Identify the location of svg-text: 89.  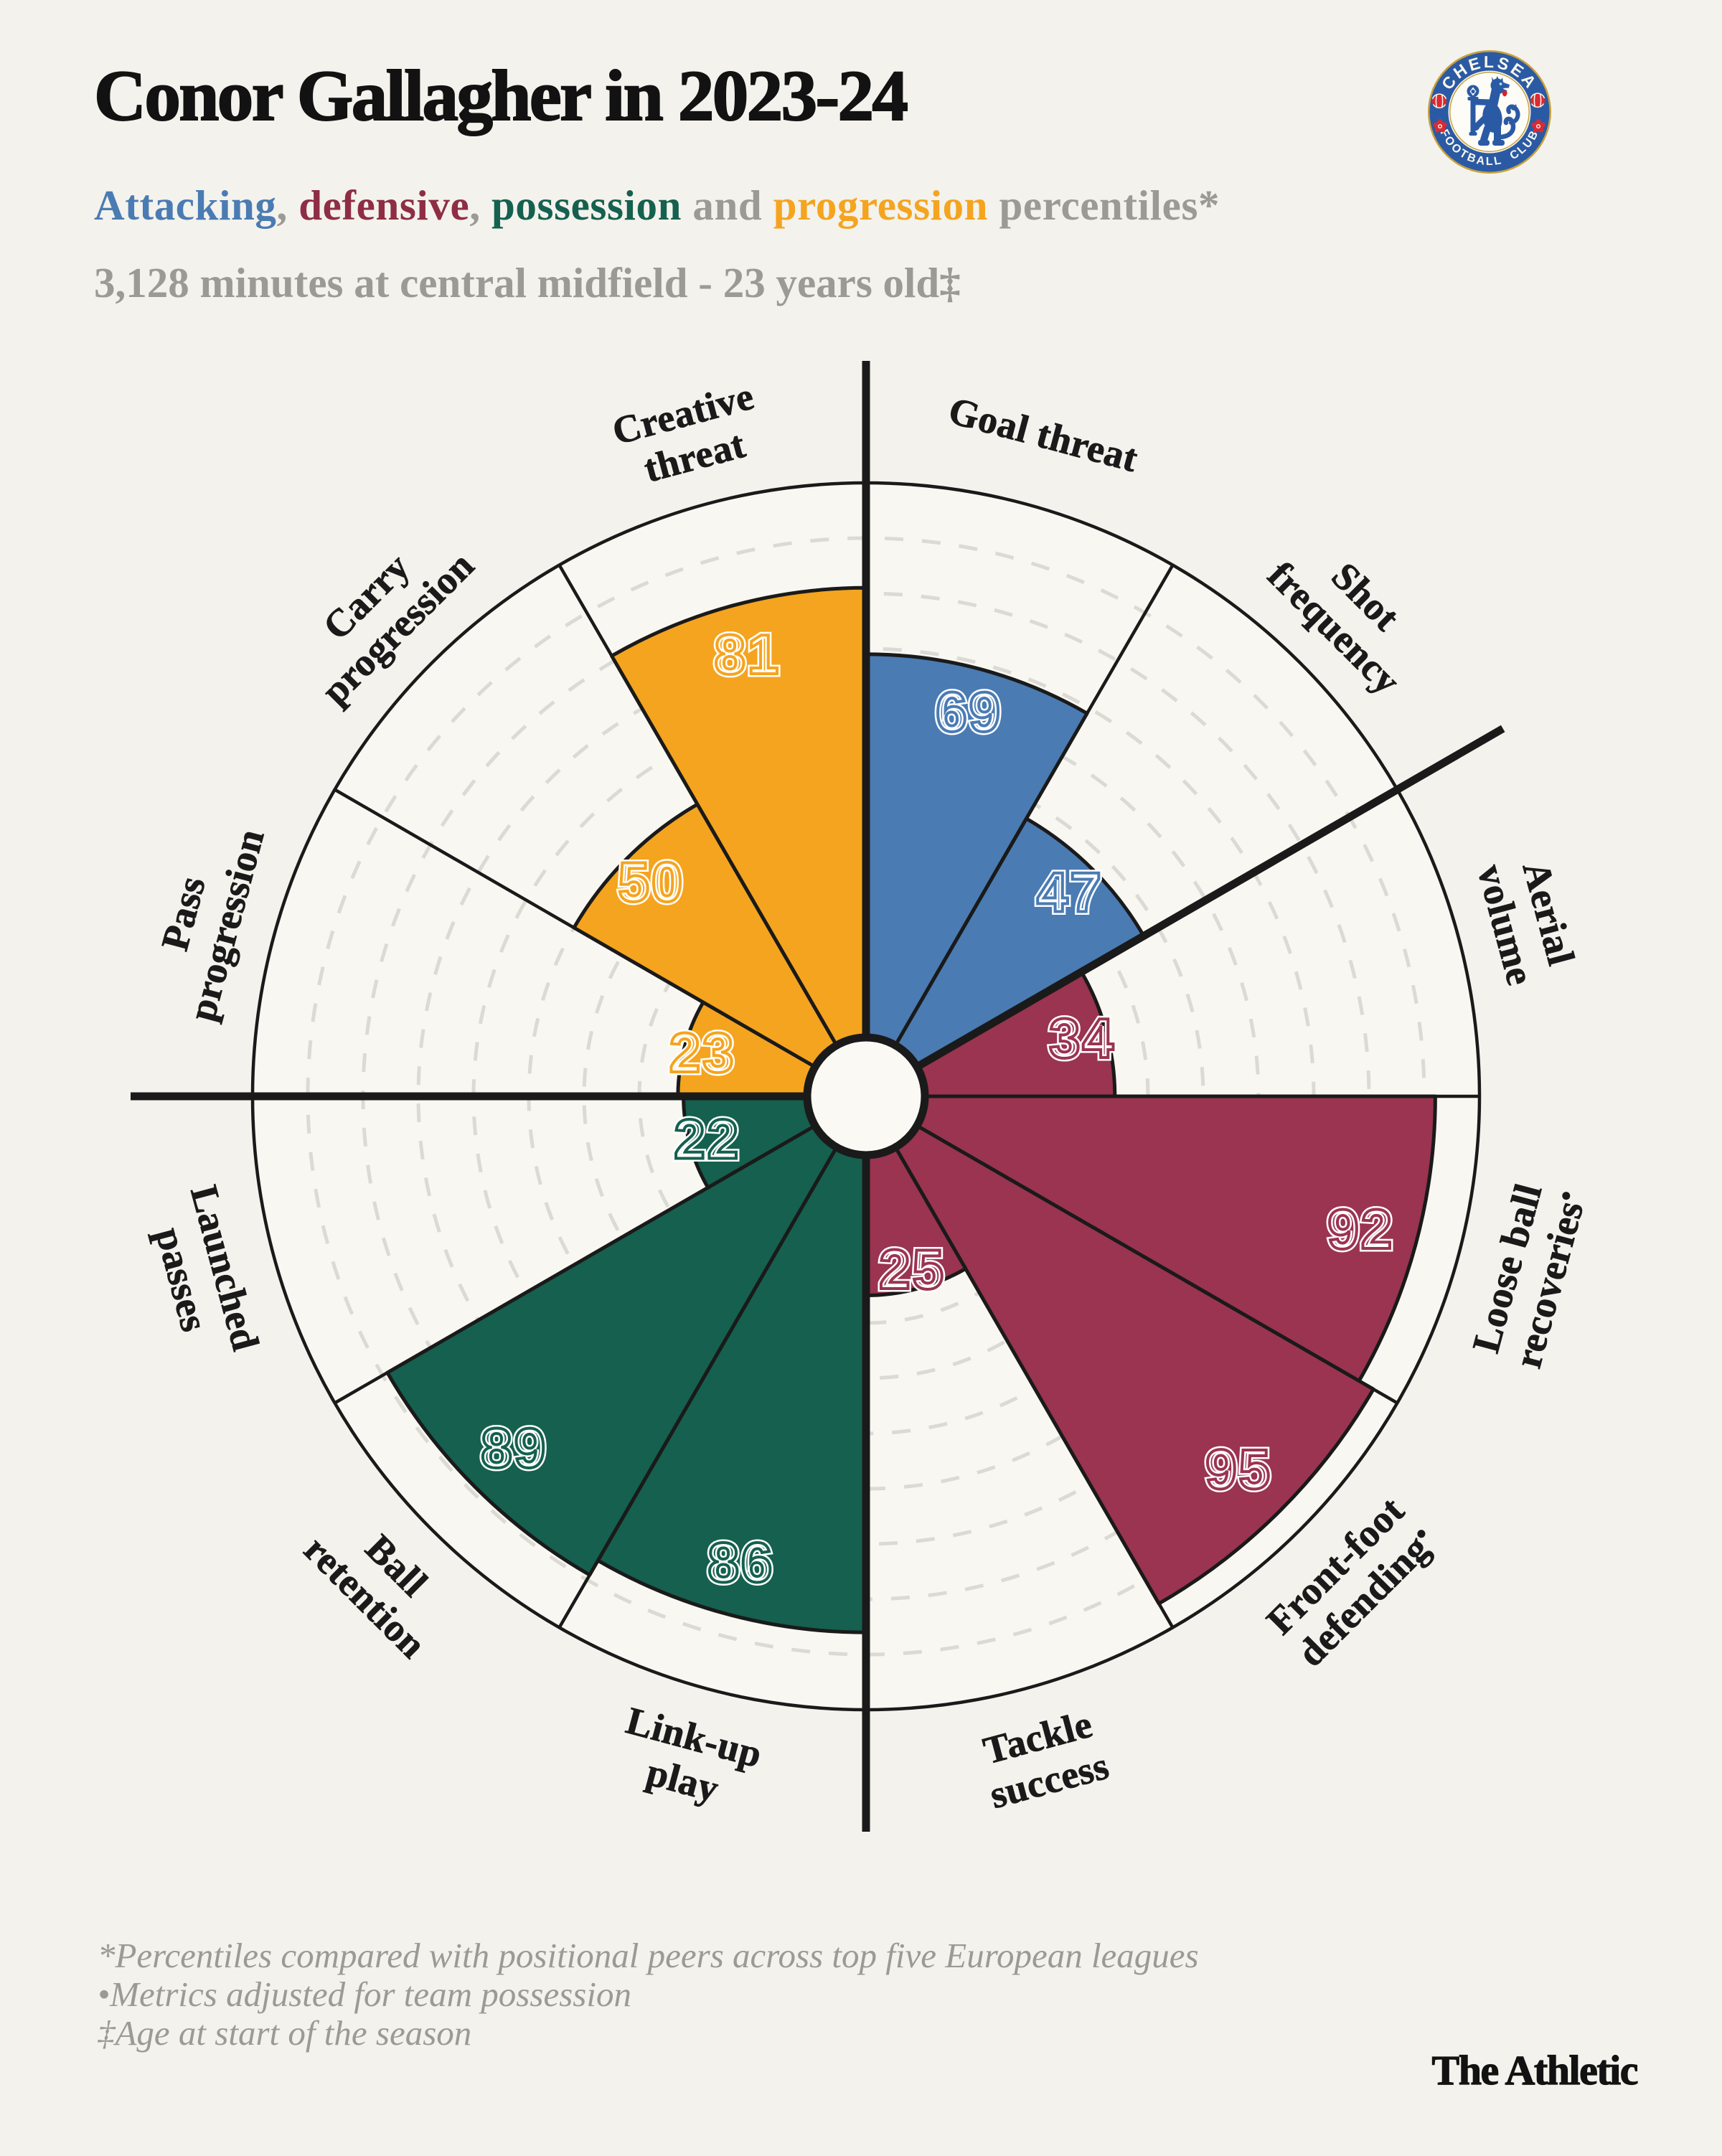
(514, 1447).